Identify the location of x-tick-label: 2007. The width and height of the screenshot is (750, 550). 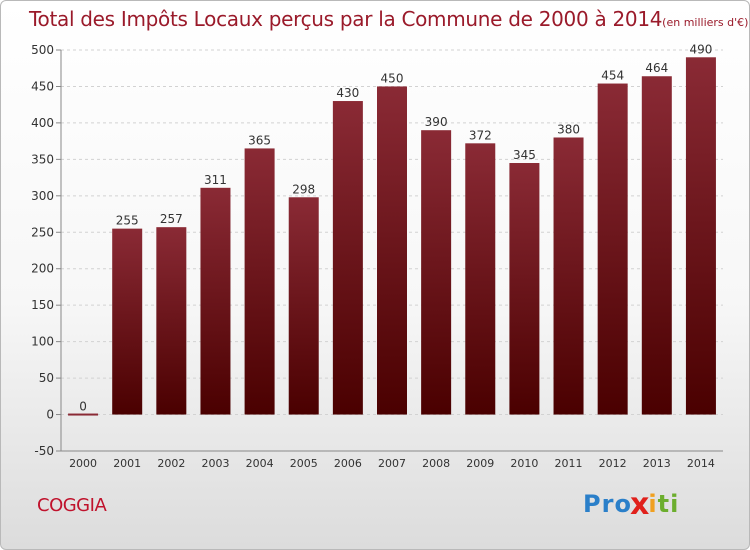
(392, 463).